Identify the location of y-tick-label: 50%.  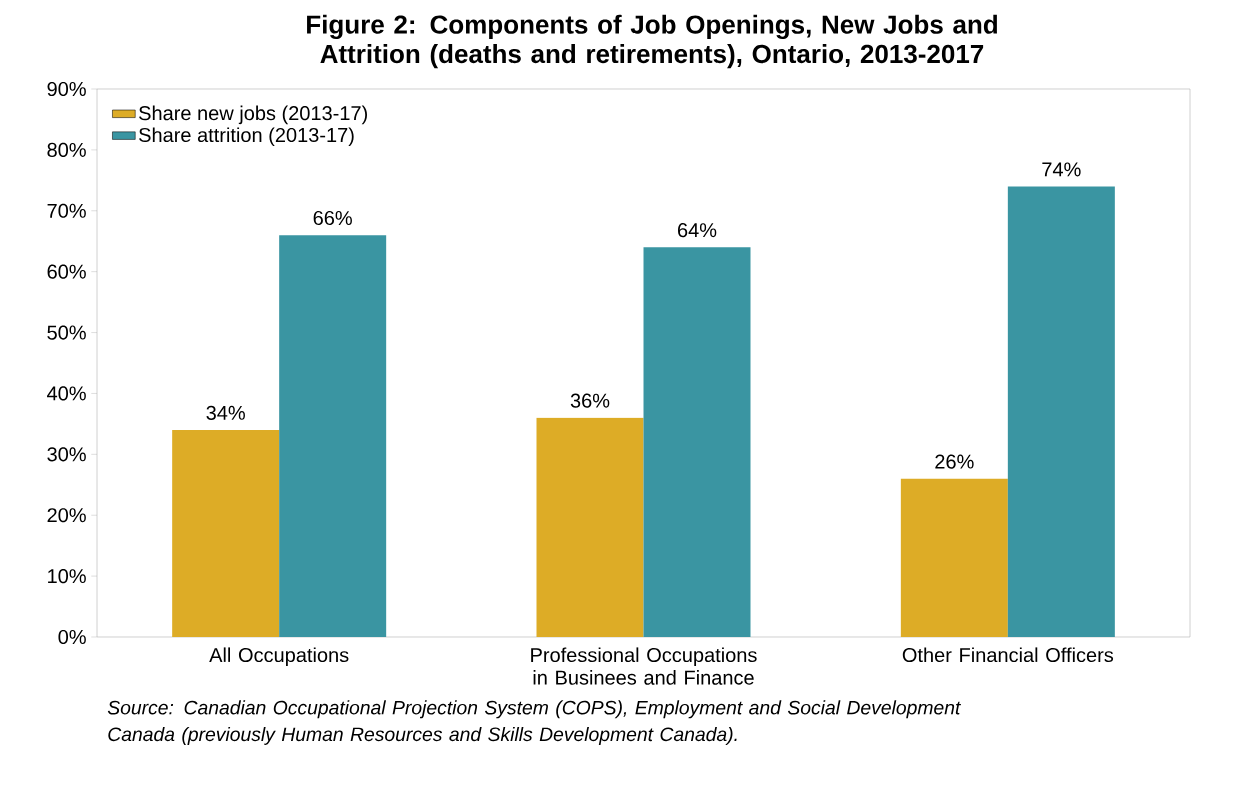
(66, 332).